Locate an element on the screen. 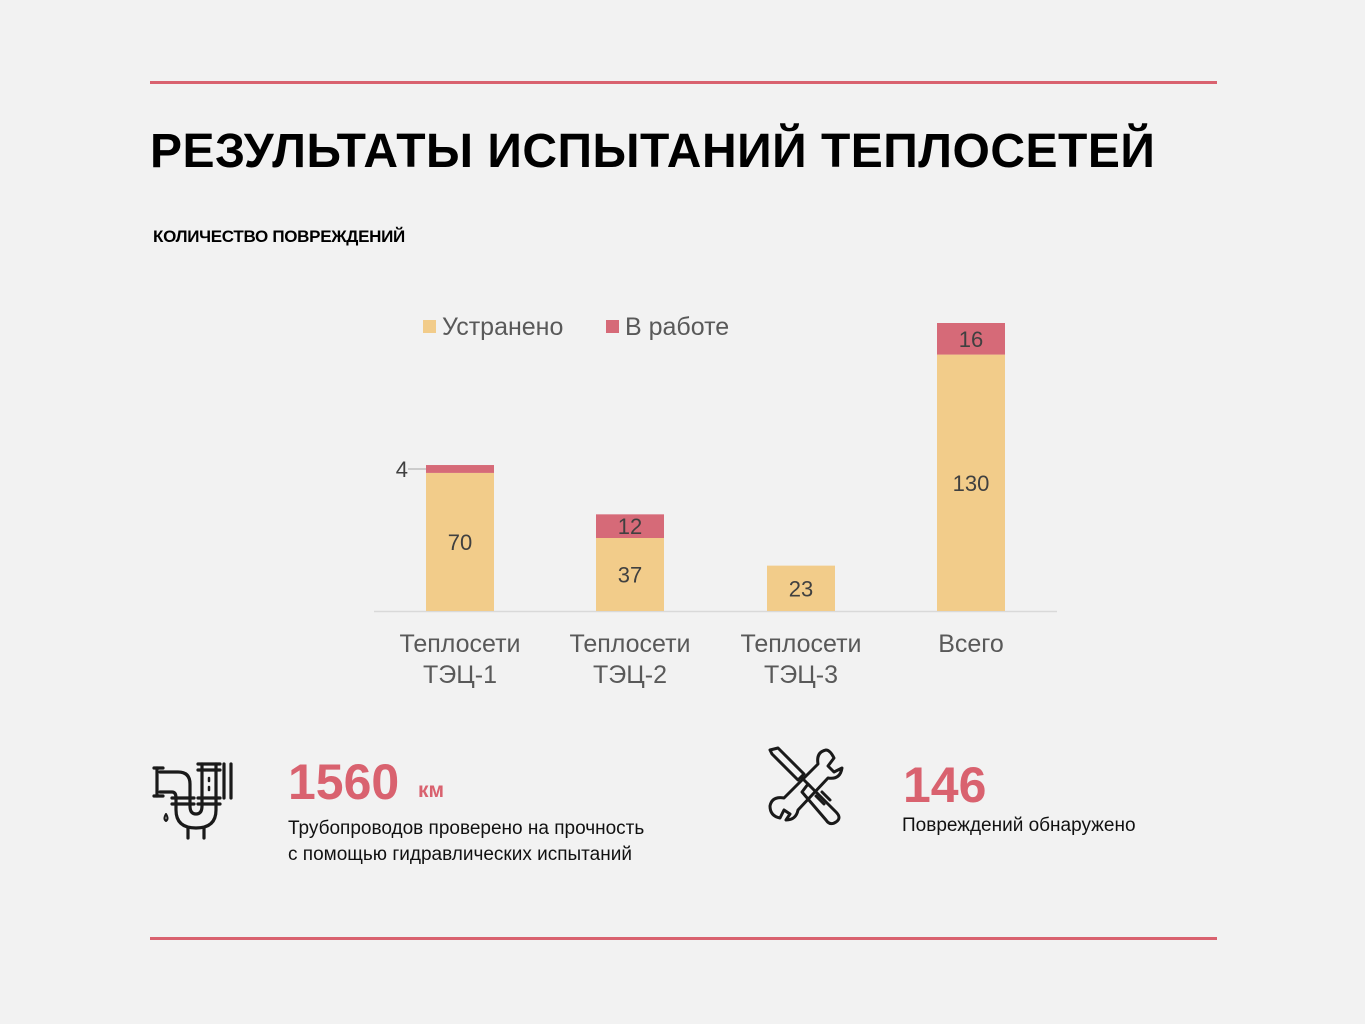 The height and width of the screenshot is (1024, 1365). top-divider is located at coordinates (683, 82).